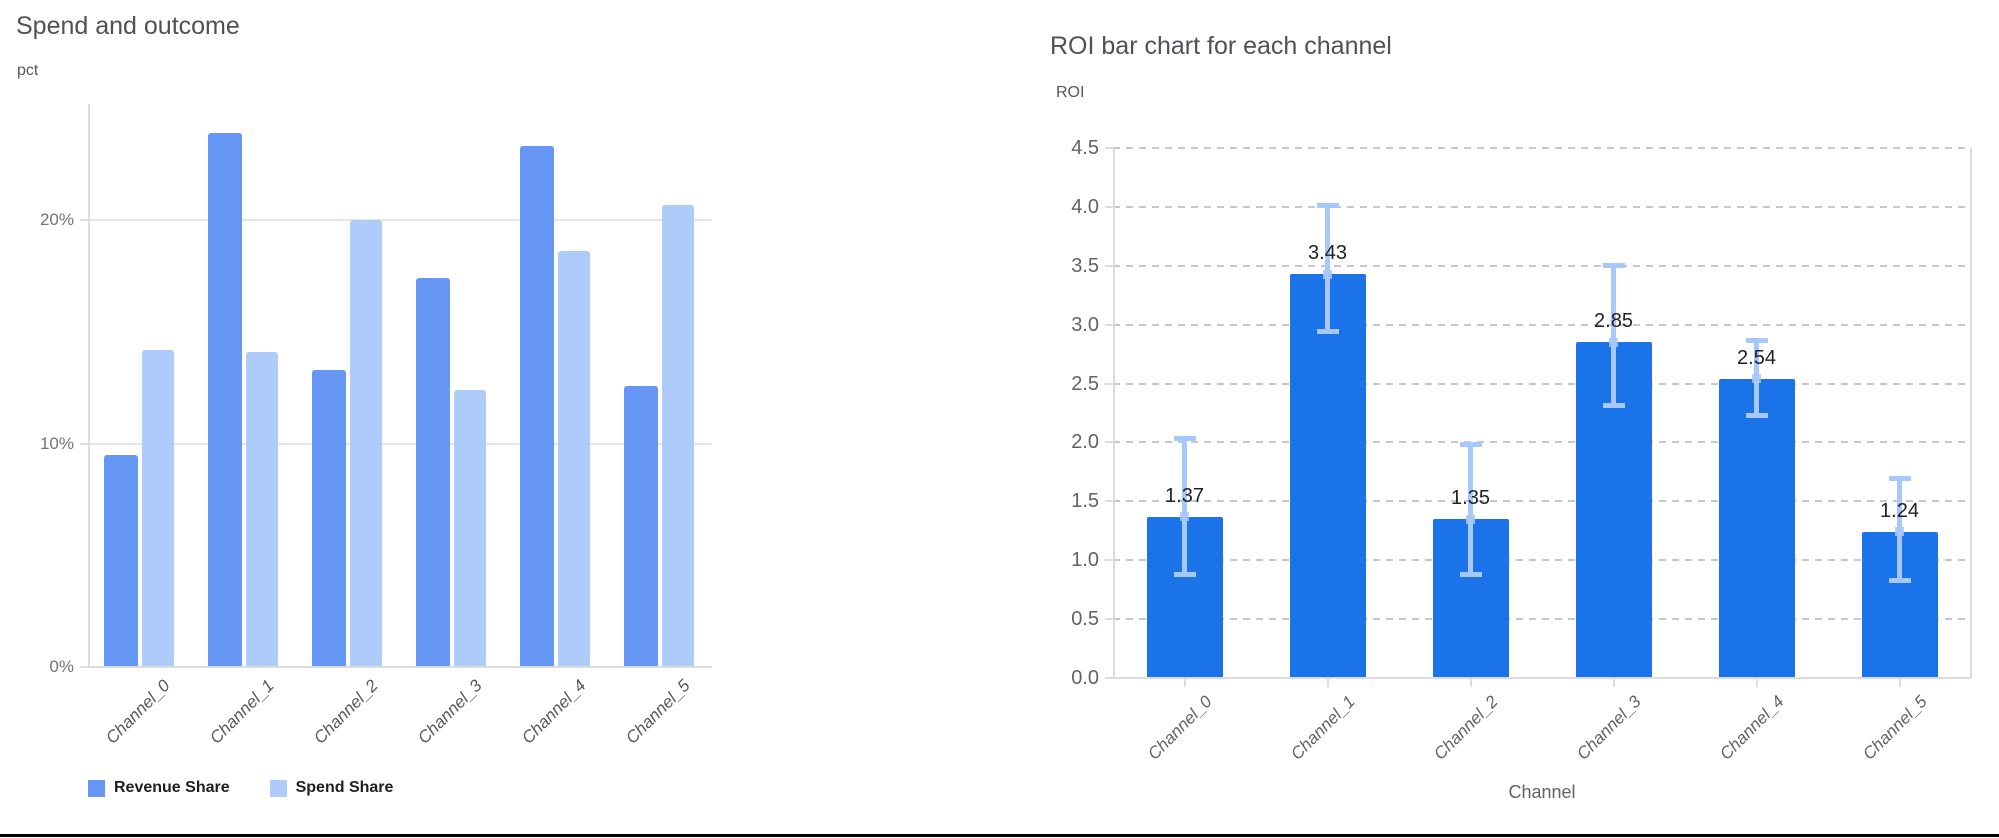  What do you see at coordinates (28, 70) in the screenshot?
I see `left-y-axis-title: pct` at bounding box center [28, 70].